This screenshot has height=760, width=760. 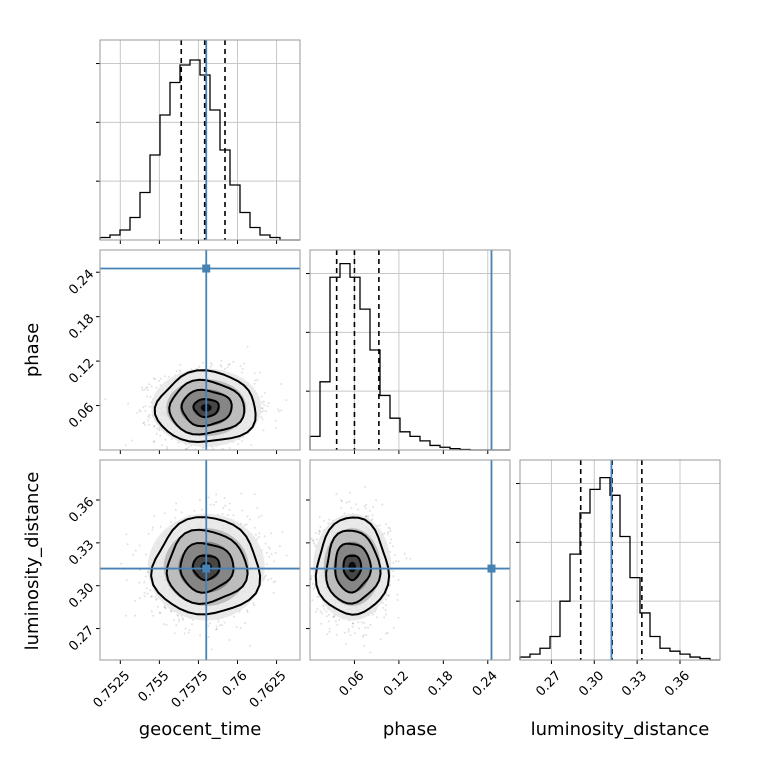 What do you see at coordinates (206, 268) in the screenshot?
I see `truth-marker` at bounding box center [206, 268].